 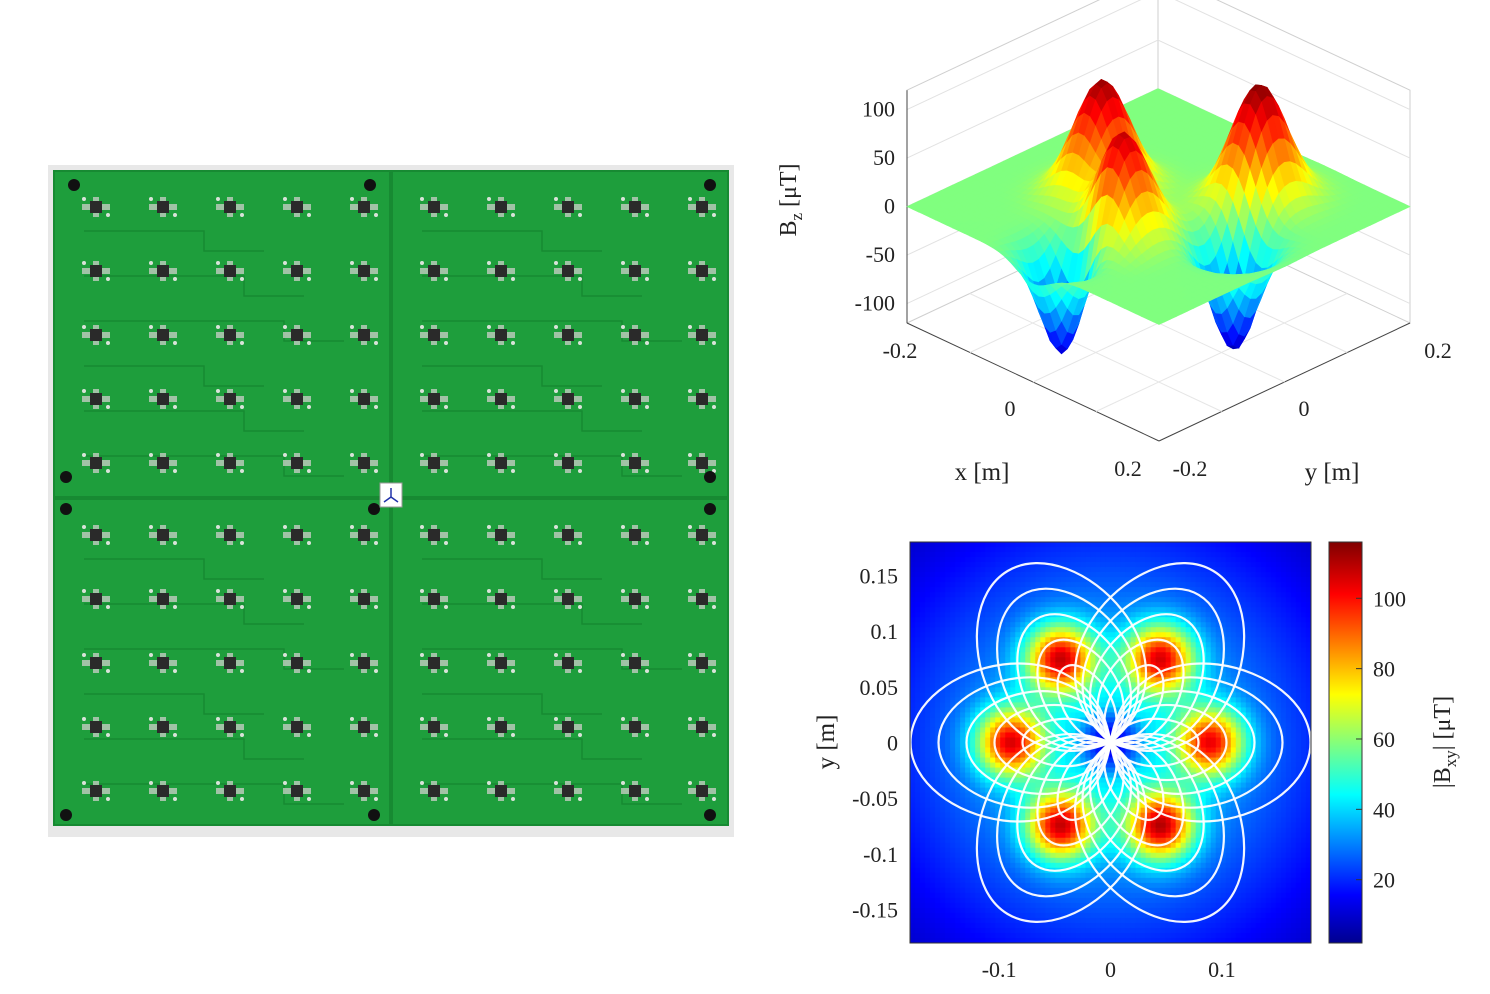 I want to click on z-label-main: B, so click(x=789, y=229).